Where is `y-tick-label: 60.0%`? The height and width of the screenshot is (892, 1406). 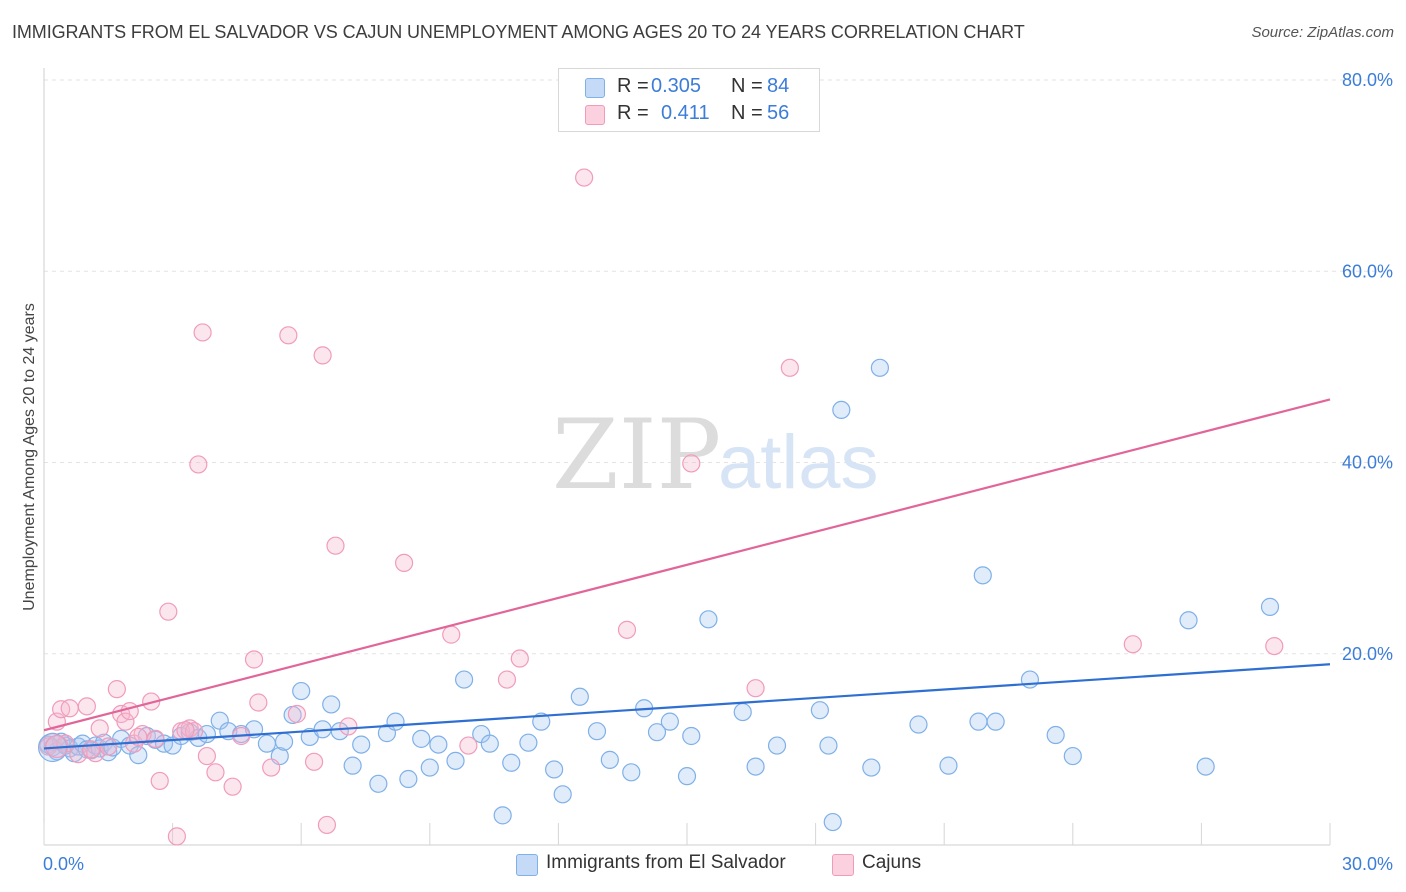 y-tick-label: 60.0% is located at coordinates (1367, 271).